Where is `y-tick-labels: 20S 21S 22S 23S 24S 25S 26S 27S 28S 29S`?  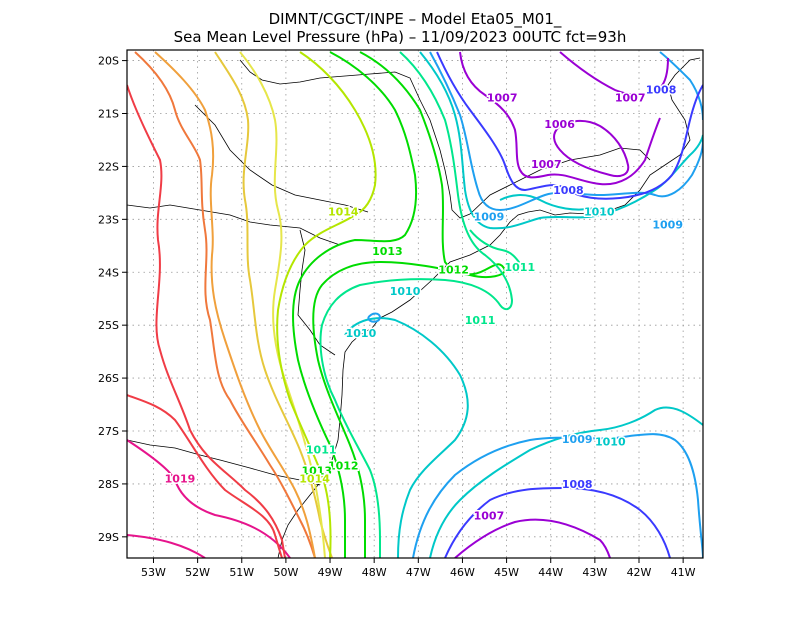 y-tick-labels: 20S 21S 22S 23S 24S 25S 26S 27S 28S 29S is located at coordinates (112, 299).